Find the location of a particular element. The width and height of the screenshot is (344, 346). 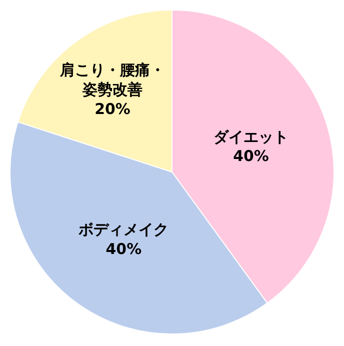

slice-label: ボディメイク is located at coordinates (123, 229).